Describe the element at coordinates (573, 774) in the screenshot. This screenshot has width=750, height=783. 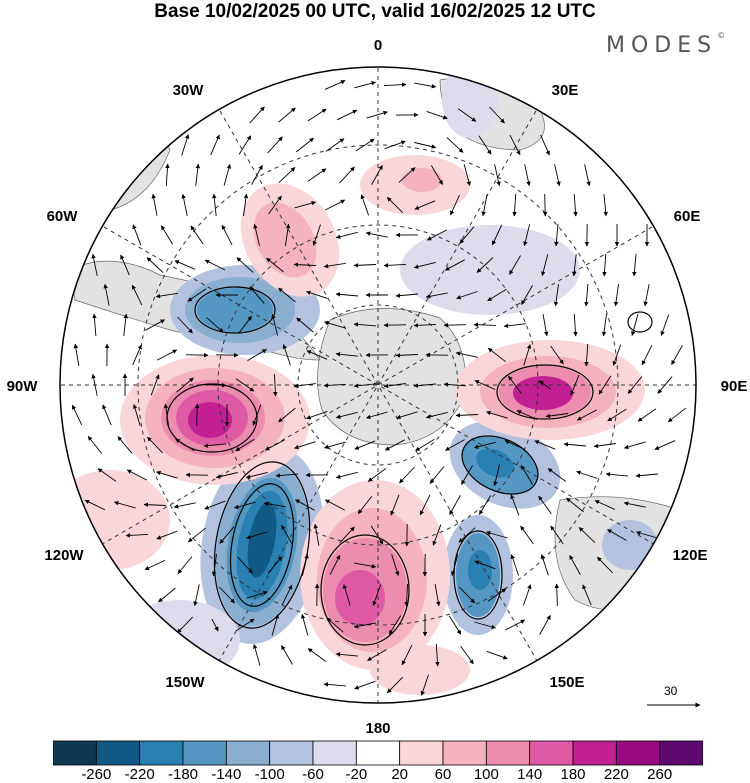
I see `colorbar-tick-label: 180` at that location.